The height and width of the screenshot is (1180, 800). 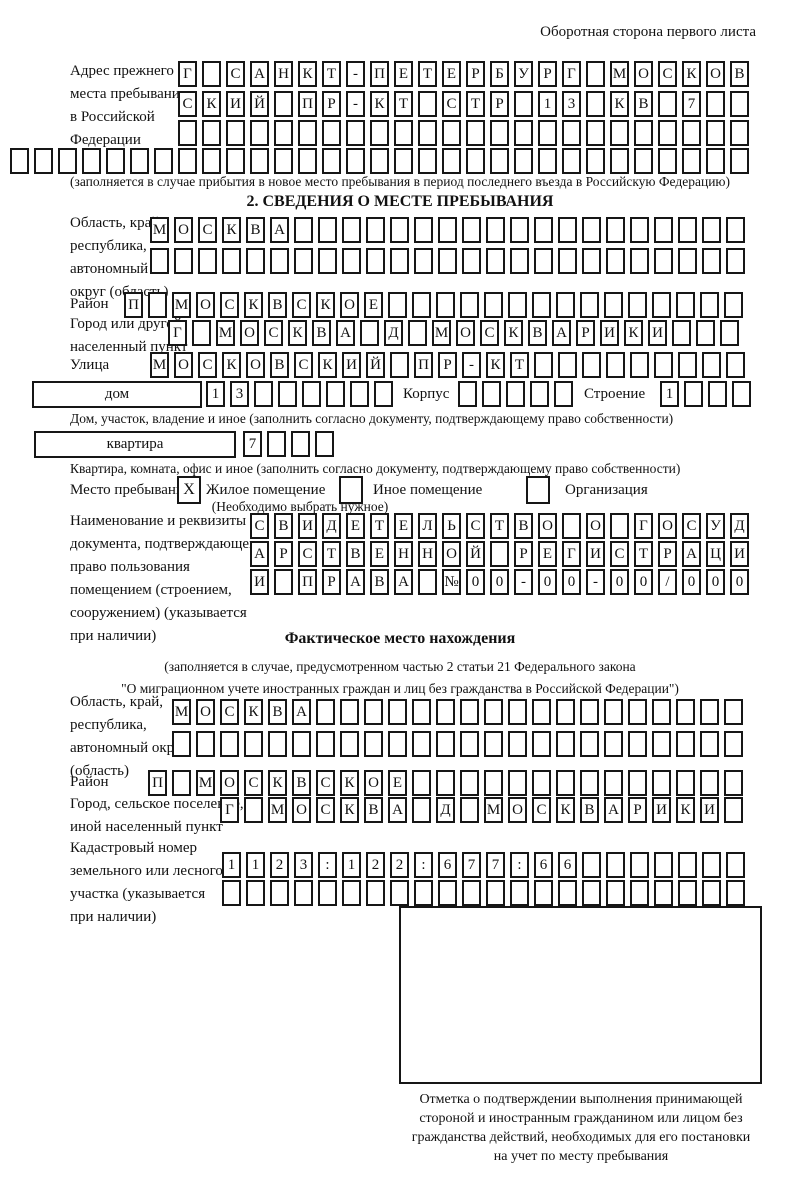 What do you see at coordinates (355, 104) in the screenshot?
I see `char-box: -` at bounding box center [355, 104].